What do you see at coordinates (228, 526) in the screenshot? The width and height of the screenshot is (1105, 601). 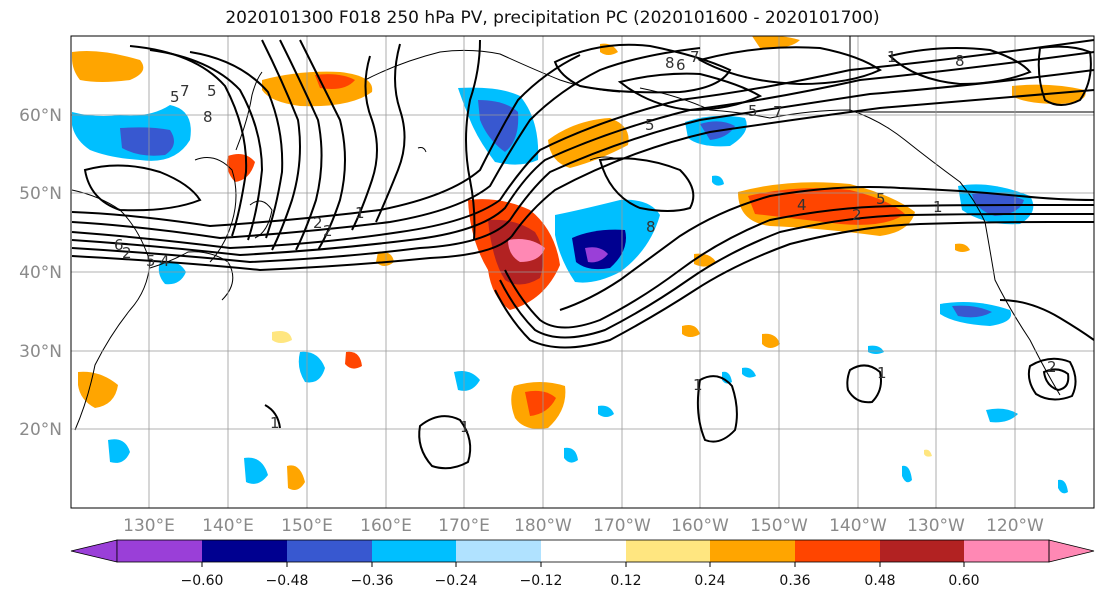 I see `lon-label: 140°E` at bounding box center [228, 526].